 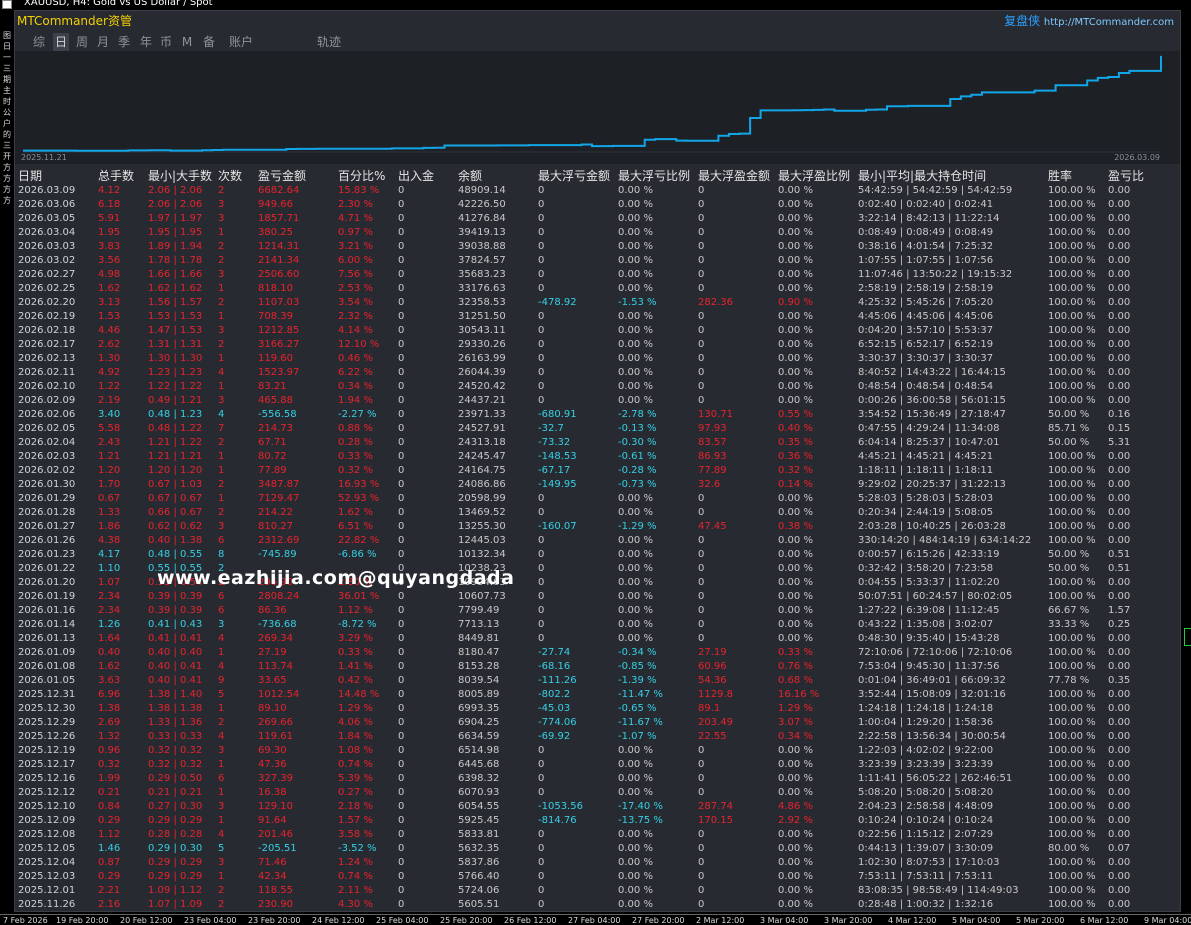 What do you see at coordinates (795, 484) in the screenshot?
I see `cell-11: 0.14 %` at bounding box center [795, 484].